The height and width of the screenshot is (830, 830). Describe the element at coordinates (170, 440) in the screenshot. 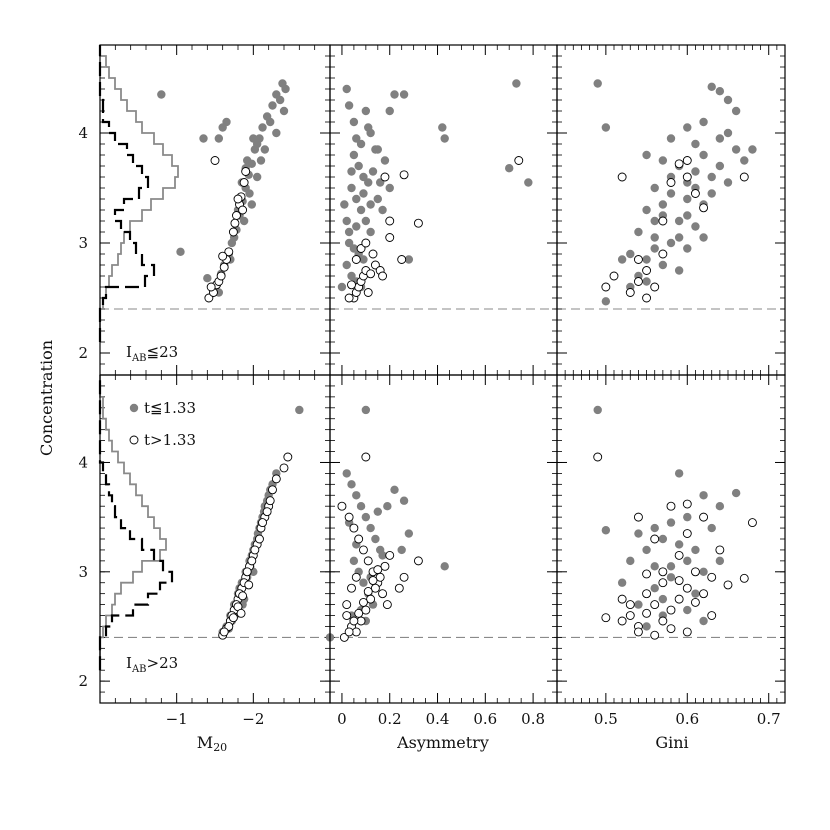

I see `legend-open-label: t>1.33` at that location.